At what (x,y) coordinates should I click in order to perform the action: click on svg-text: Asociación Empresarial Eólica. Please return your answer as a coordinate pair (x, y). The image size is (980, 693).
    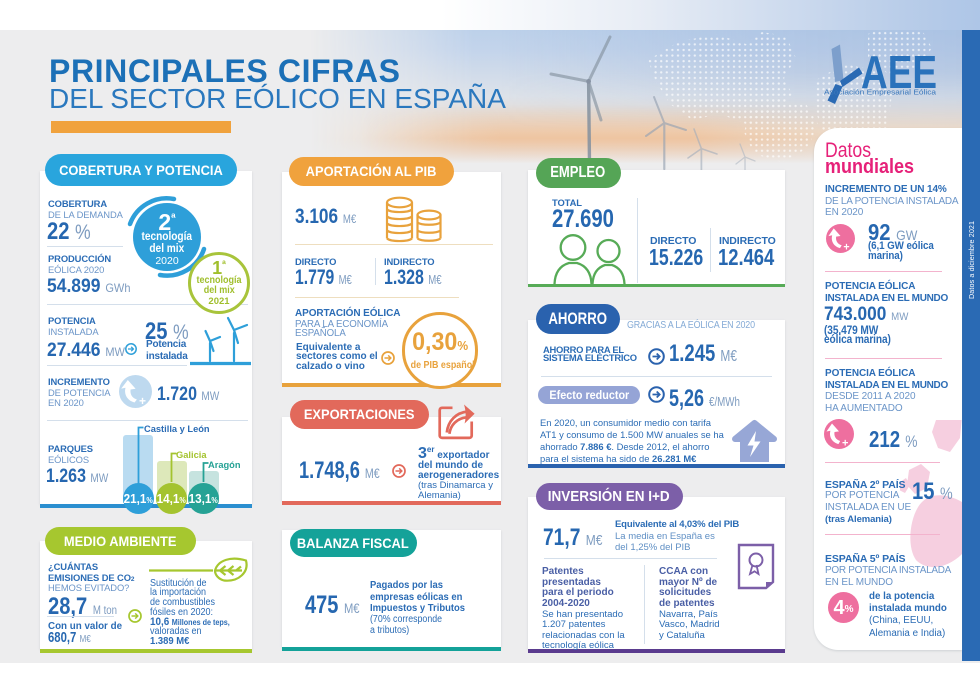
    Looking at the image, I should click on (880, 92).